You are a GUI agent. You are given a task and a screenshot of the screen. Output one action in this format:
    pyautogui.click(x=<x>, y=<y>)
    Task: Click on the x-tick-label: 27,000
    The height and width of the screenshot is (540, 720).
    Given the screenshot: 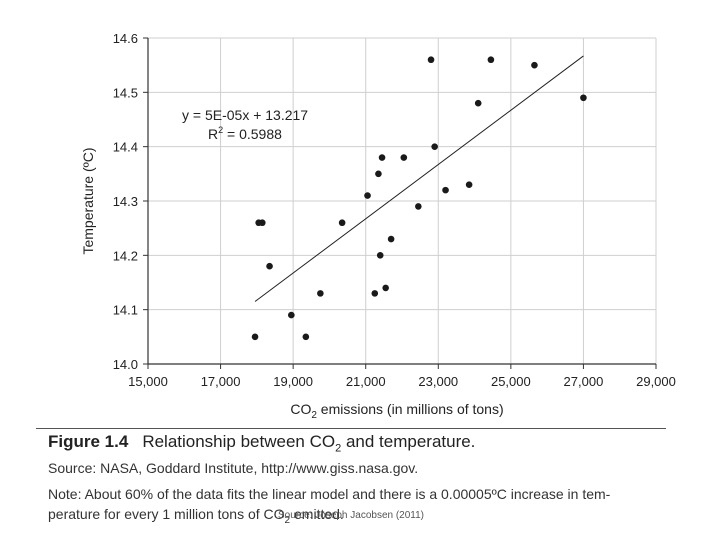 What is the action you would take?
    pyautogui.click(x=584, y=381)
    